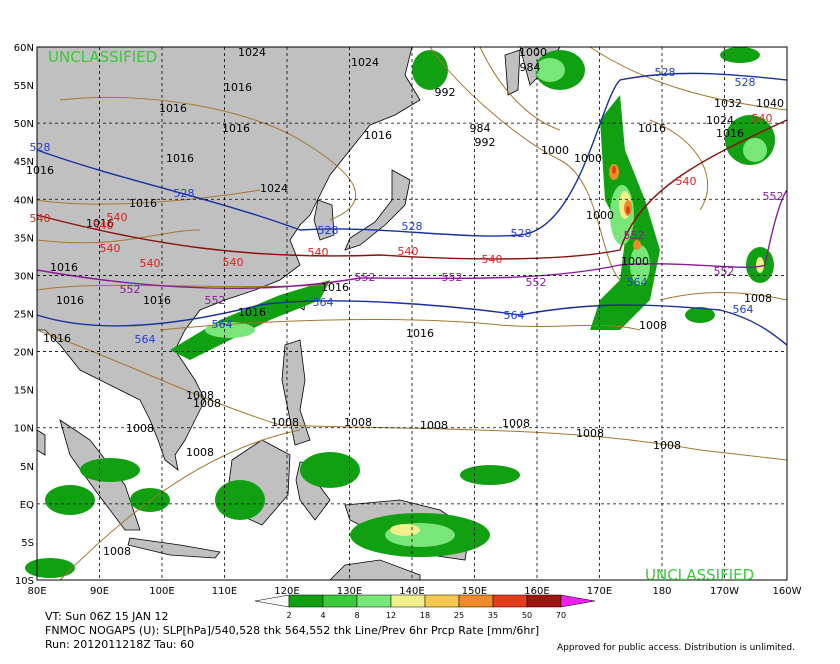 The height and width of the screenshot is (664, 840). Describe the element at coordinates (119, 644) in the screenshot. I see `run-info: Run: 2012011218Z Tau: 60` at that location.